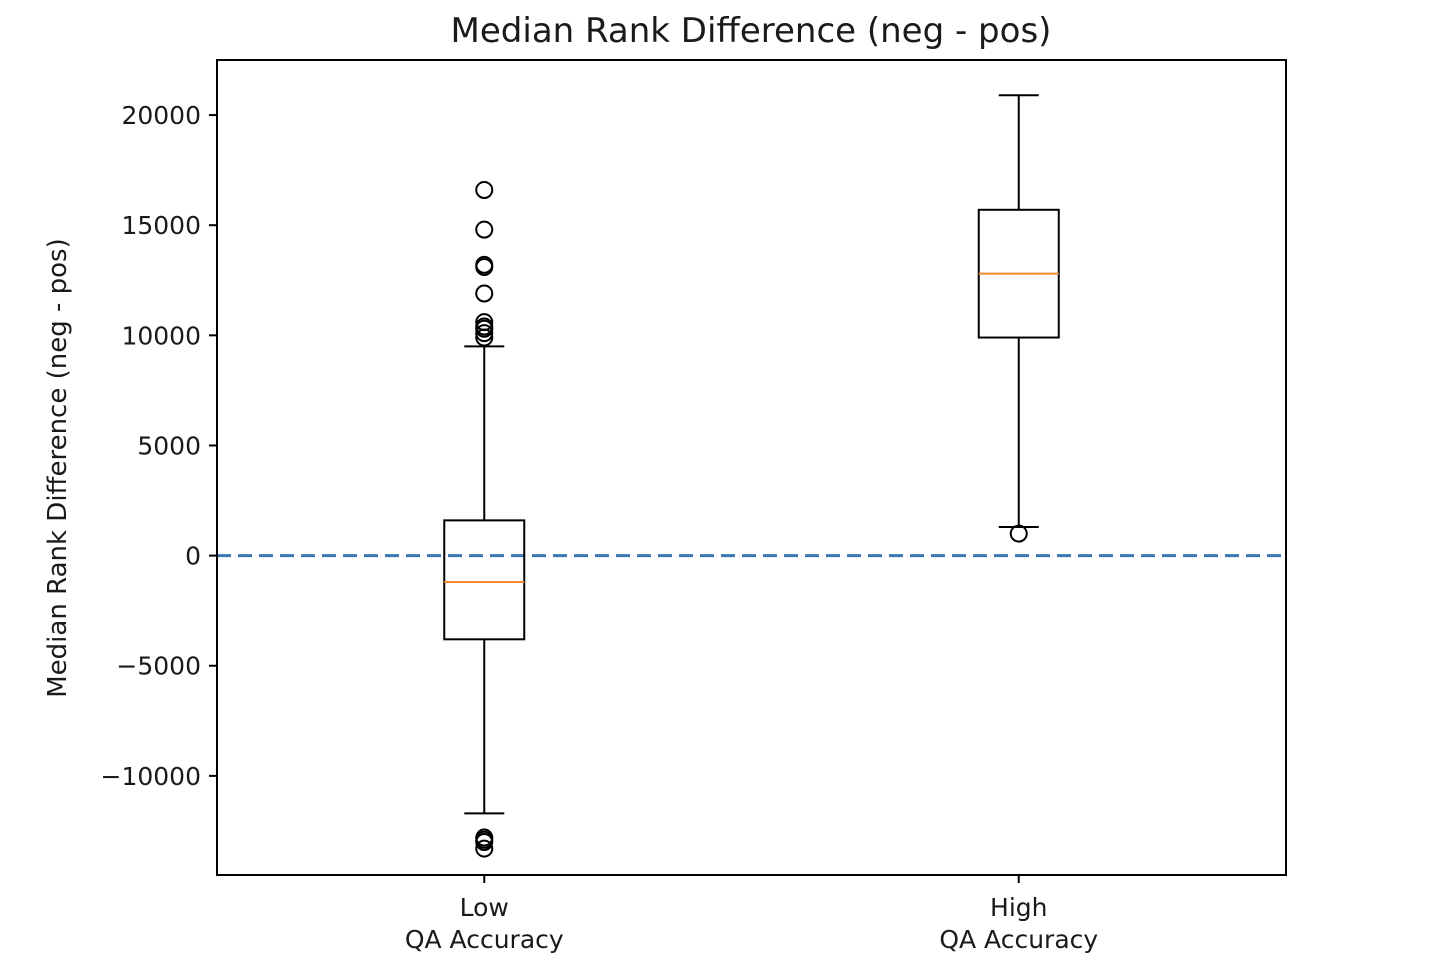 Image resolution: width=1456 pixels, height=974 pixels. Describe the element at coordinates (1018, 907) in the screenshot. I see `x-tick-label-line1: High` at that location.